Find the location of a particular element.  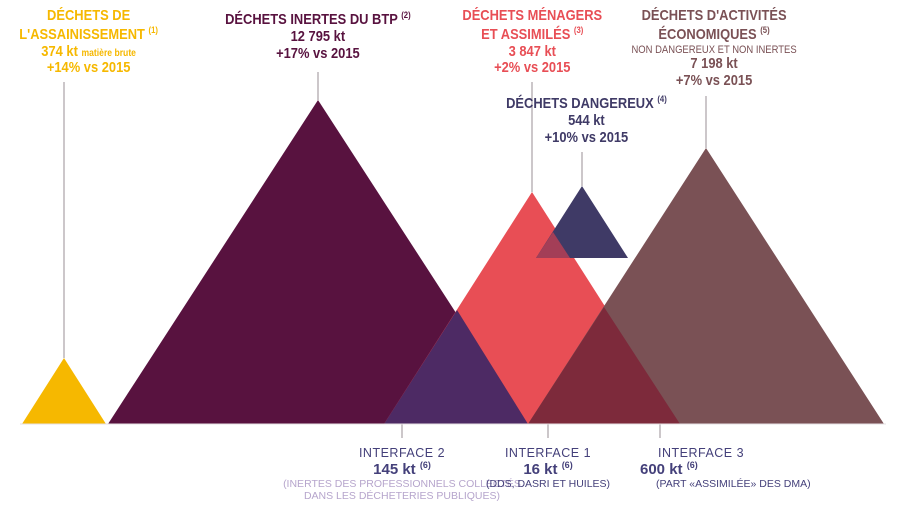

interface3-value: 600 kt is located at coordinates (661, 469).